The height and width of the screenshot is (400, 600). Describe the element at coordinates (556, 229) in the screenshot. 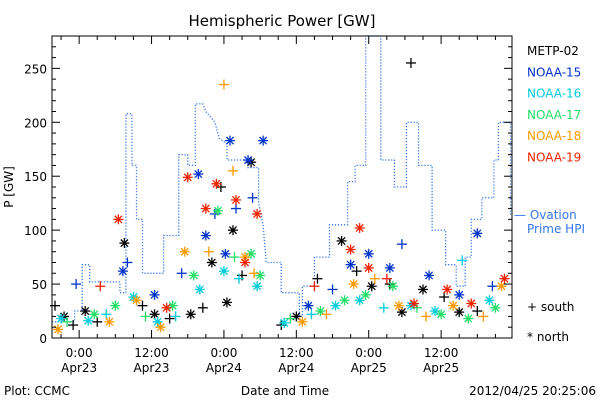

I see `ovation-legend-label-2: Prime HPI` at that location.